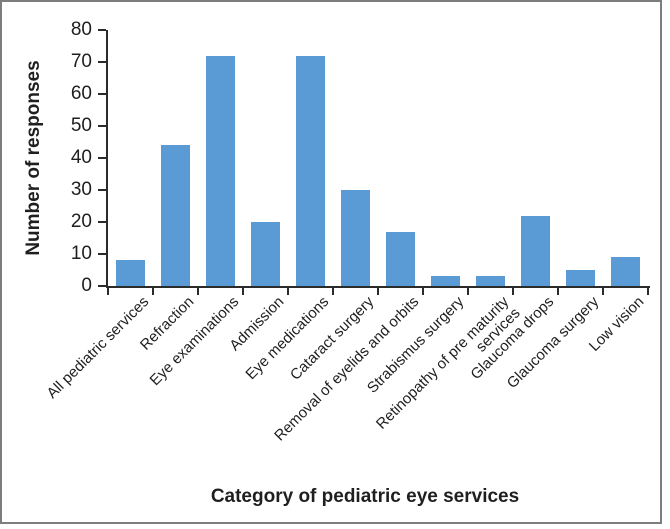  What do you see at coordinates (81, 157) in the screenshot?
I see `y-tick-label: 40` at bounding box center [81, 157].